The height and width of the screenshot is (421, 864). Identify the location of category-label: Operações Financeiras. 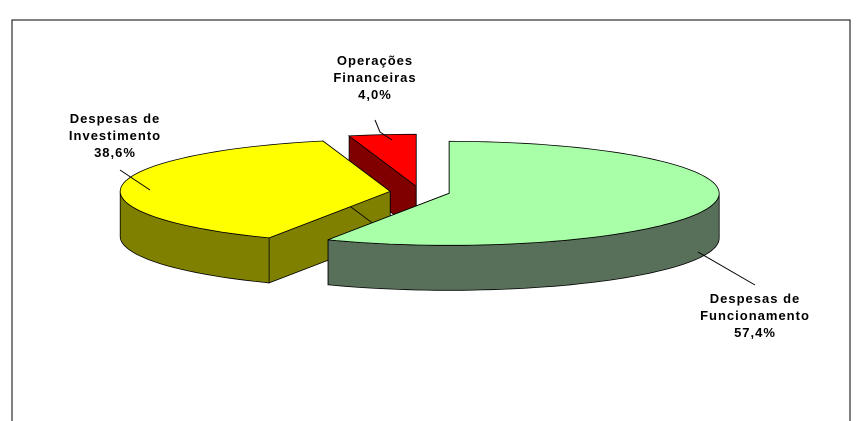
(375, 69).